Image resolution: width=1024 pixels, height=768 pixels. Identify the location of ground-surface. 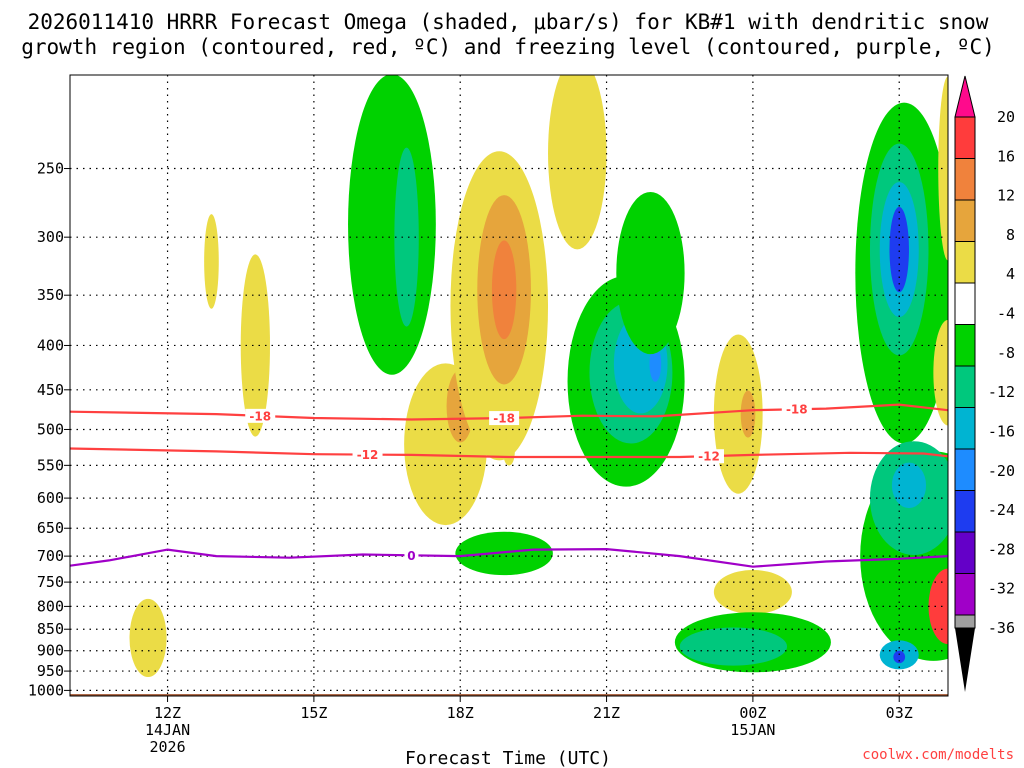
(509, 695).